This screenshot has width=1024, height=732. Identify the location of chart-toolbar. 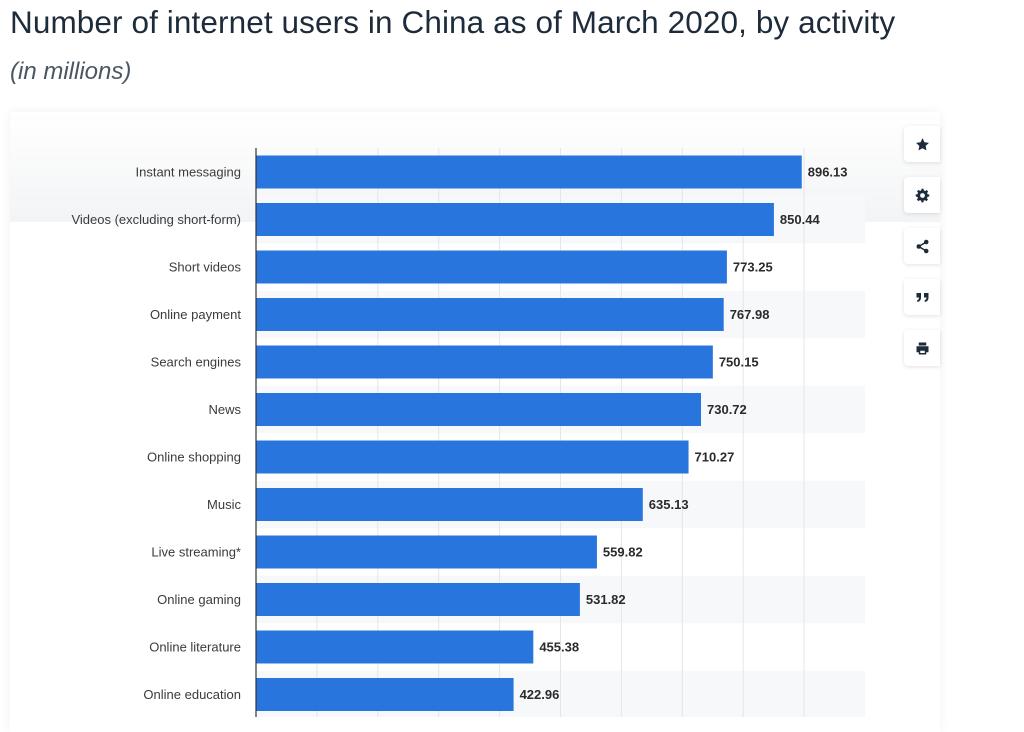
(924, 253).